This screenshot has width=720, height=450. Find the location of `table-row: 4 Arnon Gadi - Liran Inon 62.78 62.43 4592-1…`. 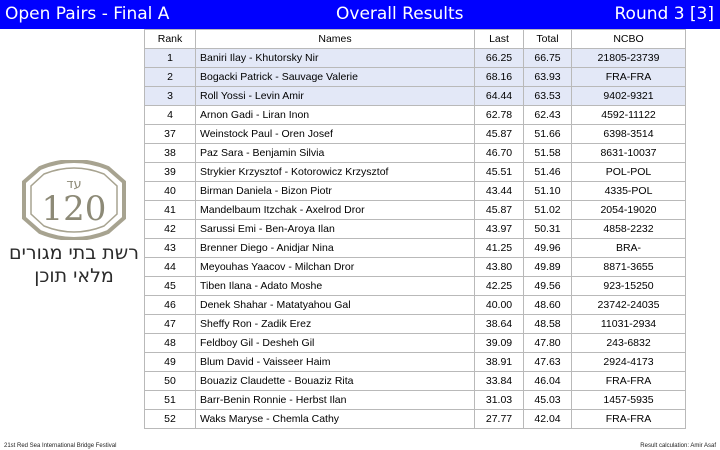

table-row: 4 Arnon Gadi - Liran Inon 62.78 62.43 4592-1… is located at coordinates (415, 115).